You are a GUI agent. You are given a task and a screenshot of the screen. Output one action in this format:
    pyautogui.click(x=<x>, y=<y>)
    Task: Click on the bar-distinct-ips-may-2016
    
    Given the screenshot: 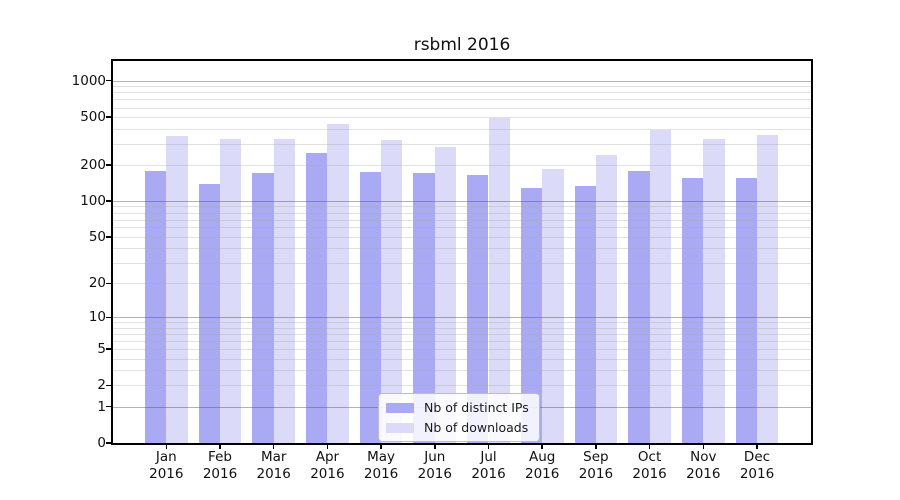 What is the action you would take?
    pyautogui.click(x=370, y=307)
    